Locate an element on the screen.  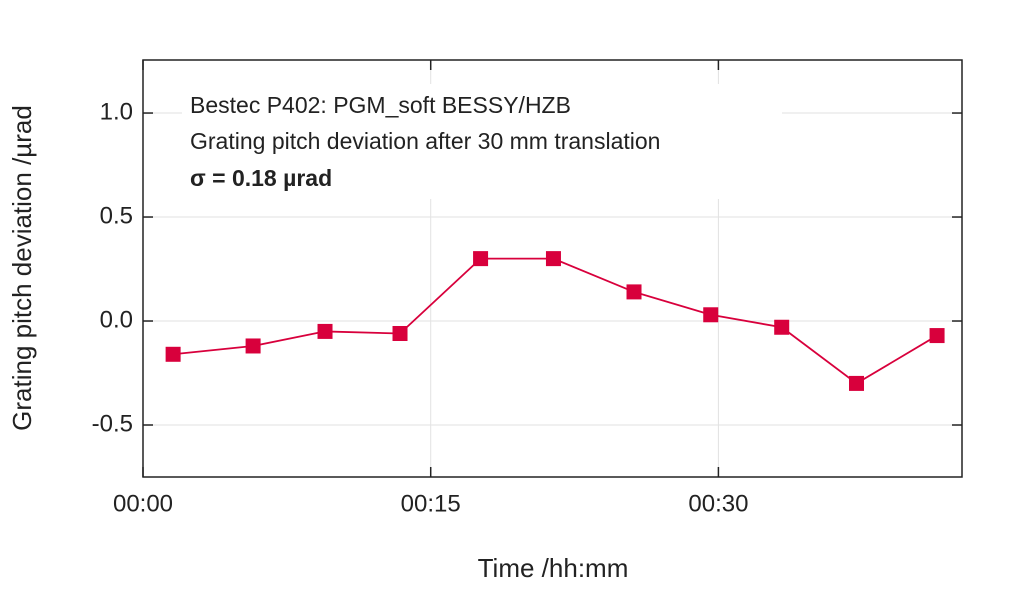
y-tick-label: 0.0 is located at coordinates (116, 319).